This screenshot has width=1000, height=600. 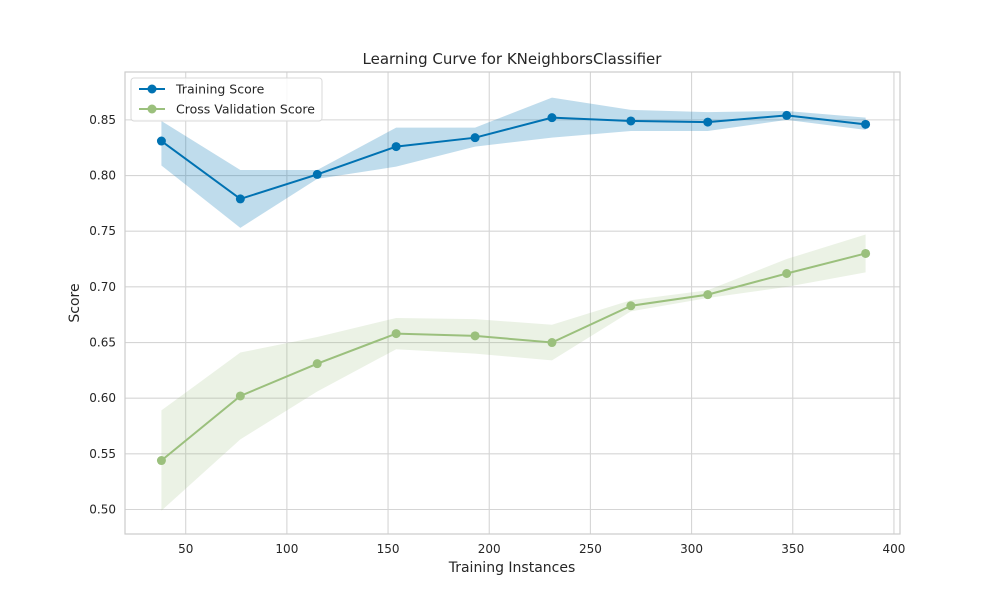 What do you see at coordinates (152, 109) in the screenshot?
I see `legend-marker-cv` at bounding box center [152, 109].